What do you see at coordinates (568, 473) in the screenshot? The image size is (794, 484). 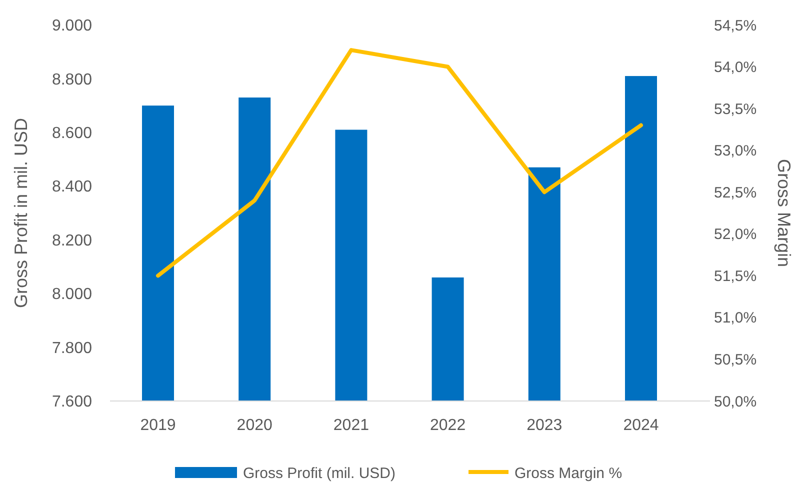 I see `legend-label: Gross Margin %` at bounding box center [568, 473].